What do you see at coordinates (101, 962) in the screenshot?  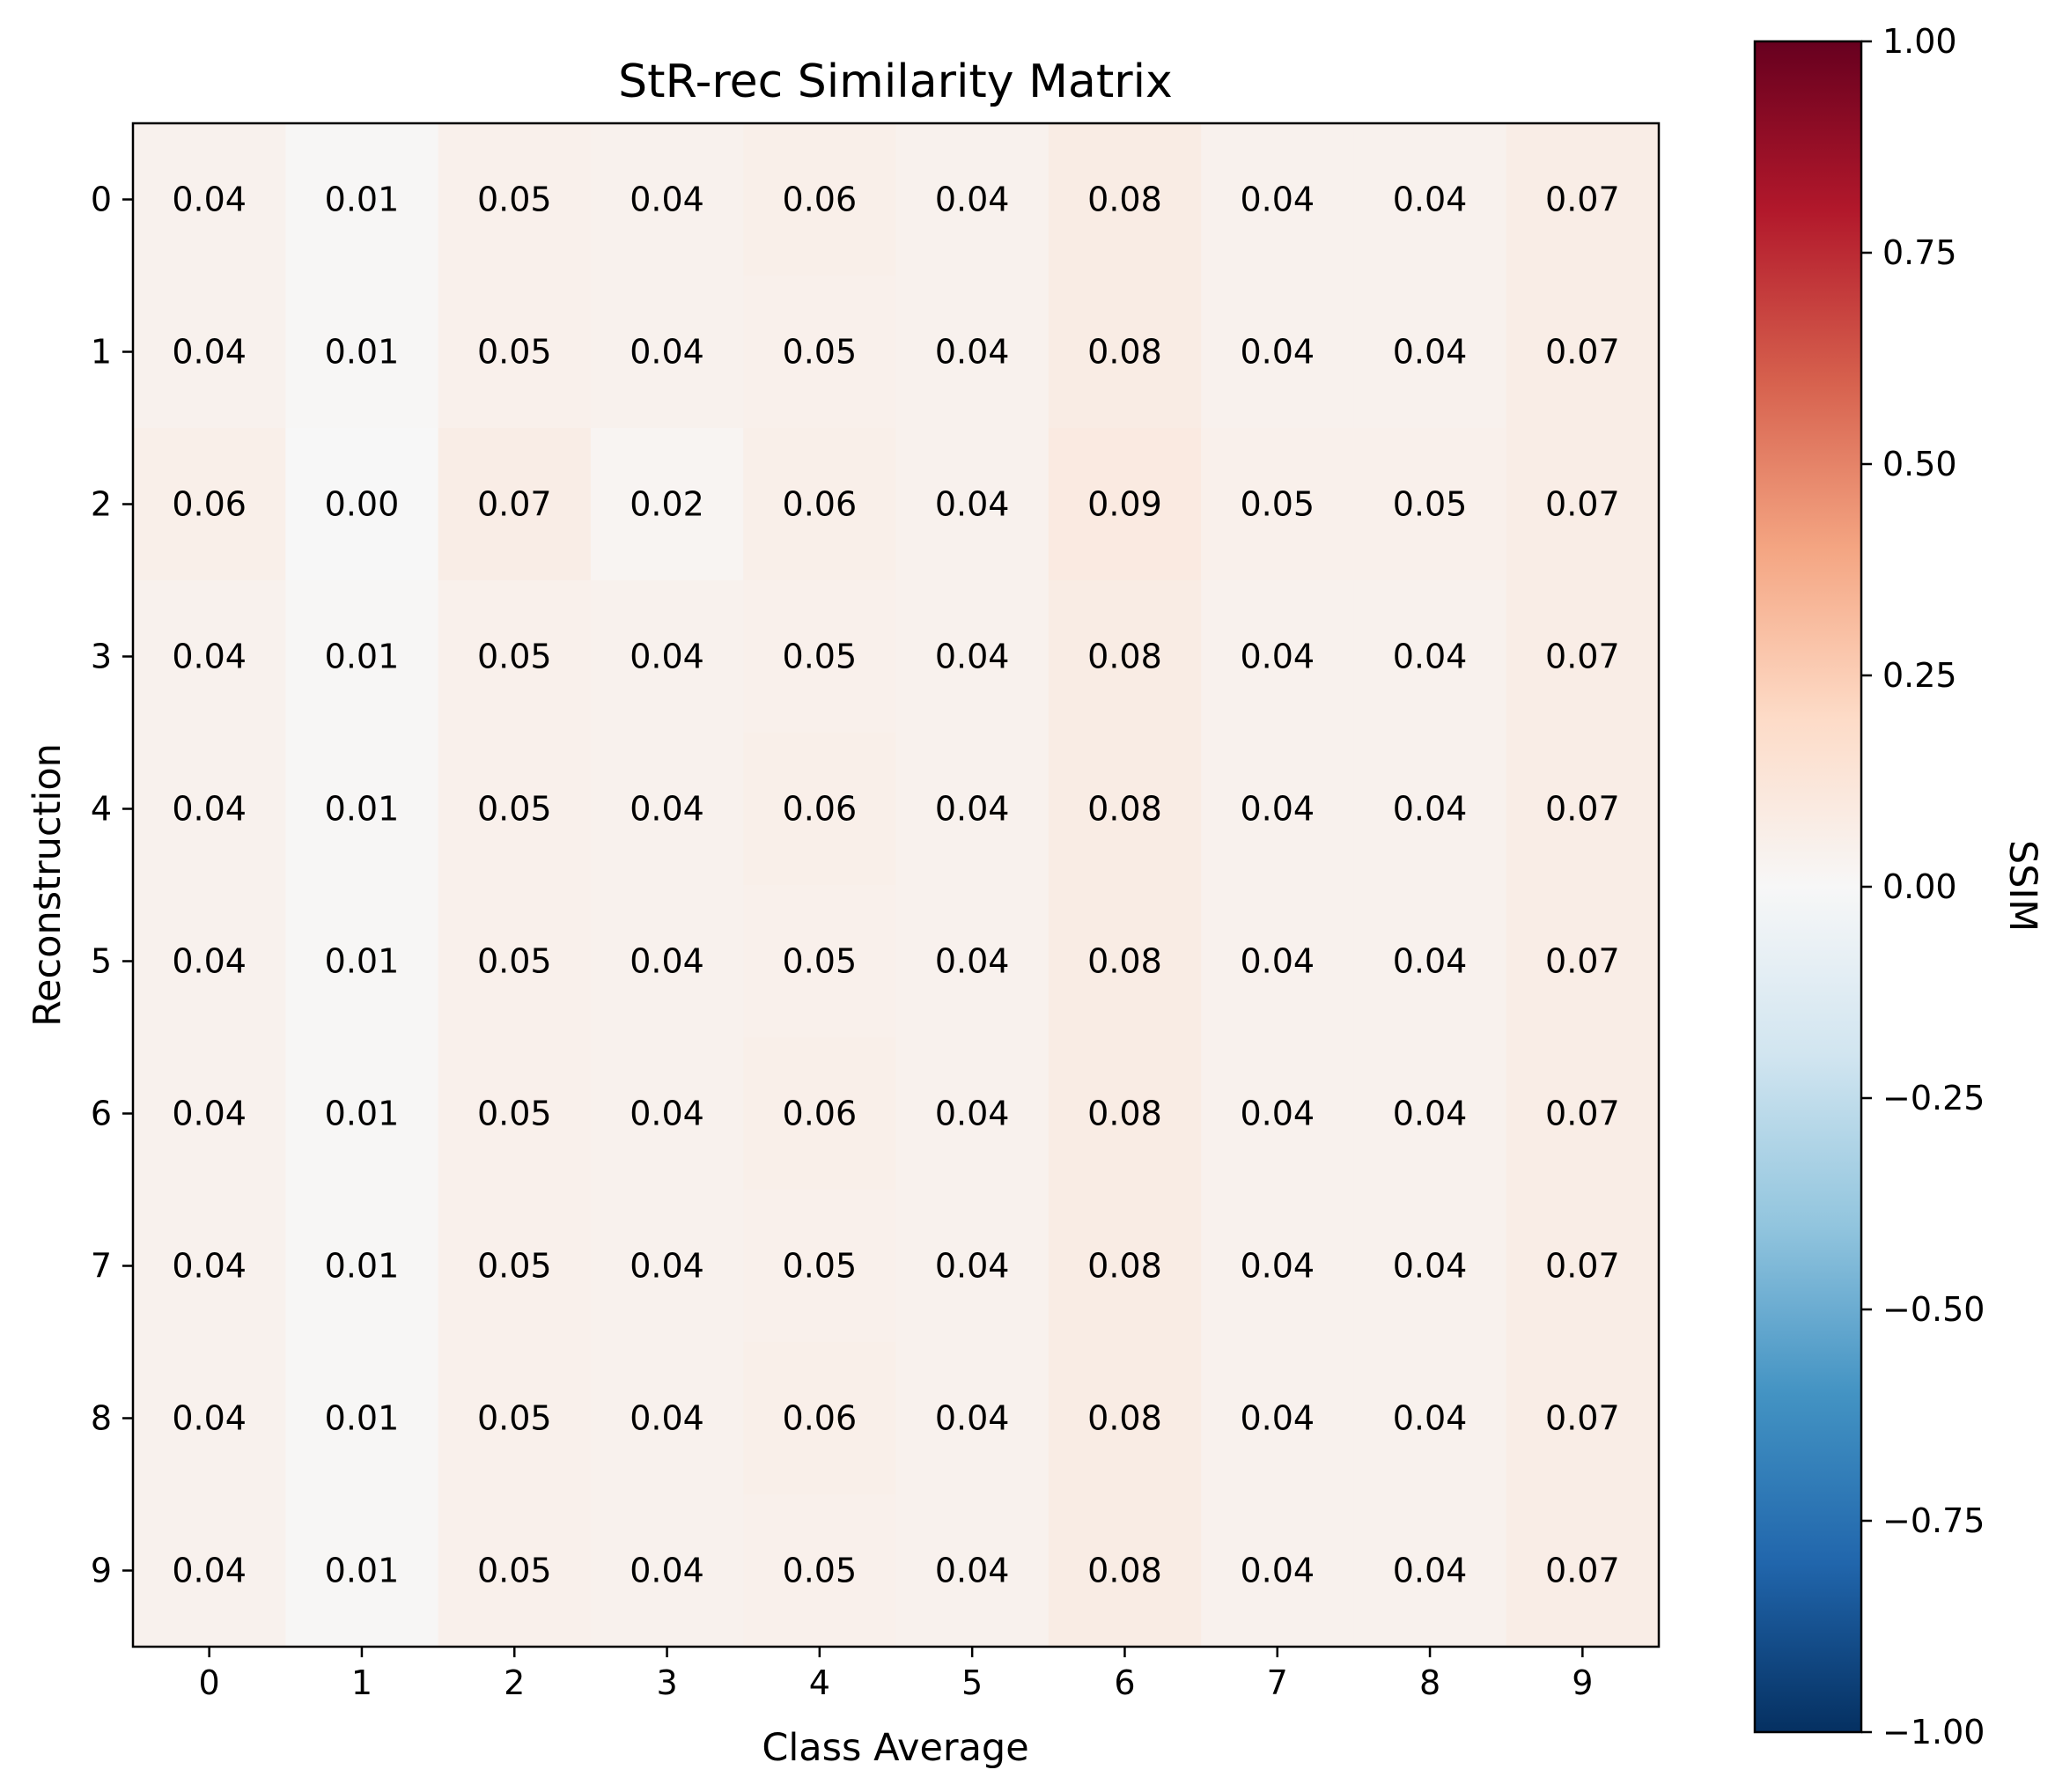 I see `y-tick-label: 5` at bounding box center [101, 962].